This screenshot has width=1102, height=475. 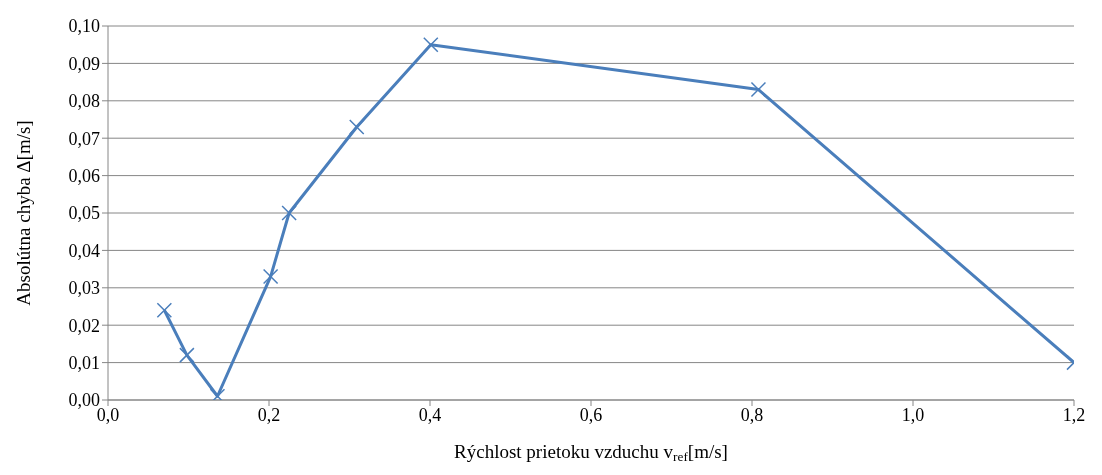 I want to click on y-tick-label: 0,06, so click(x=84, y=175).